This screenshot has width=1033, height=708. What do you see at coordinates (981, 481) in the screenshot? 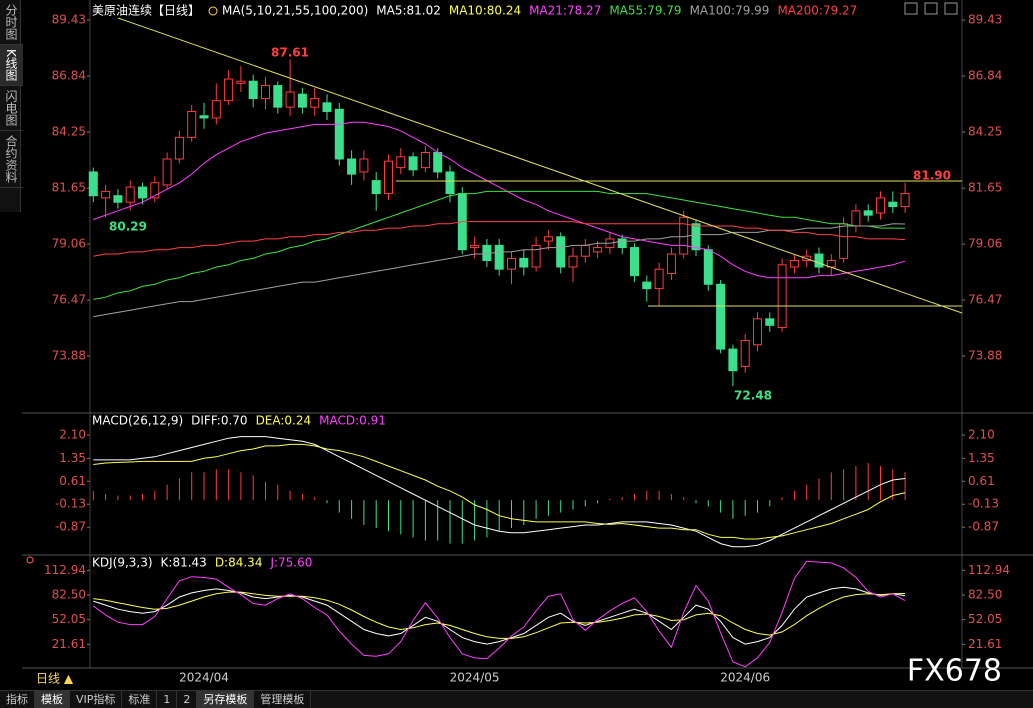
I see `y-tick-label: 0.61` at bounding box center [981, 481].